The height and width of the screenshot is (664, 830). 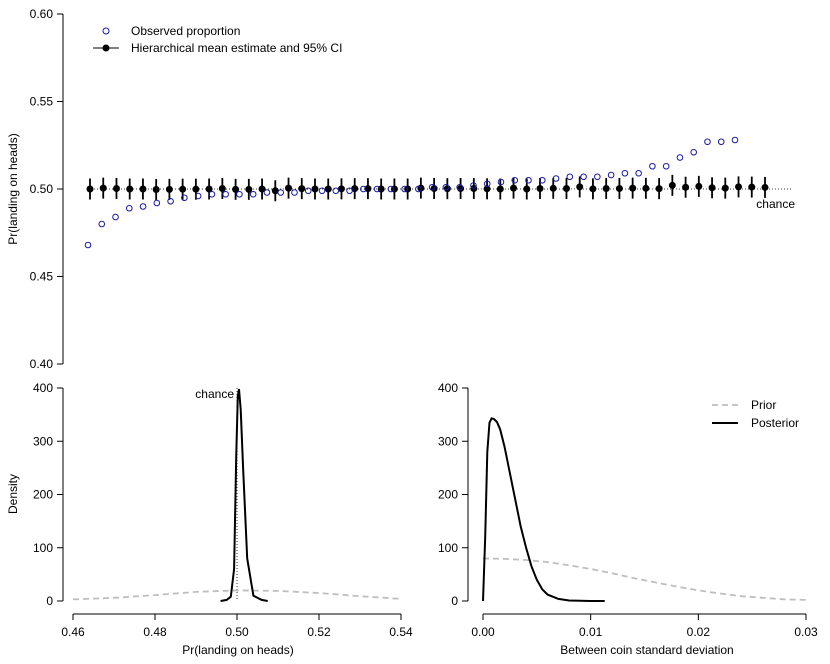 I want to click on observed-series, so click(x=411, y=192).